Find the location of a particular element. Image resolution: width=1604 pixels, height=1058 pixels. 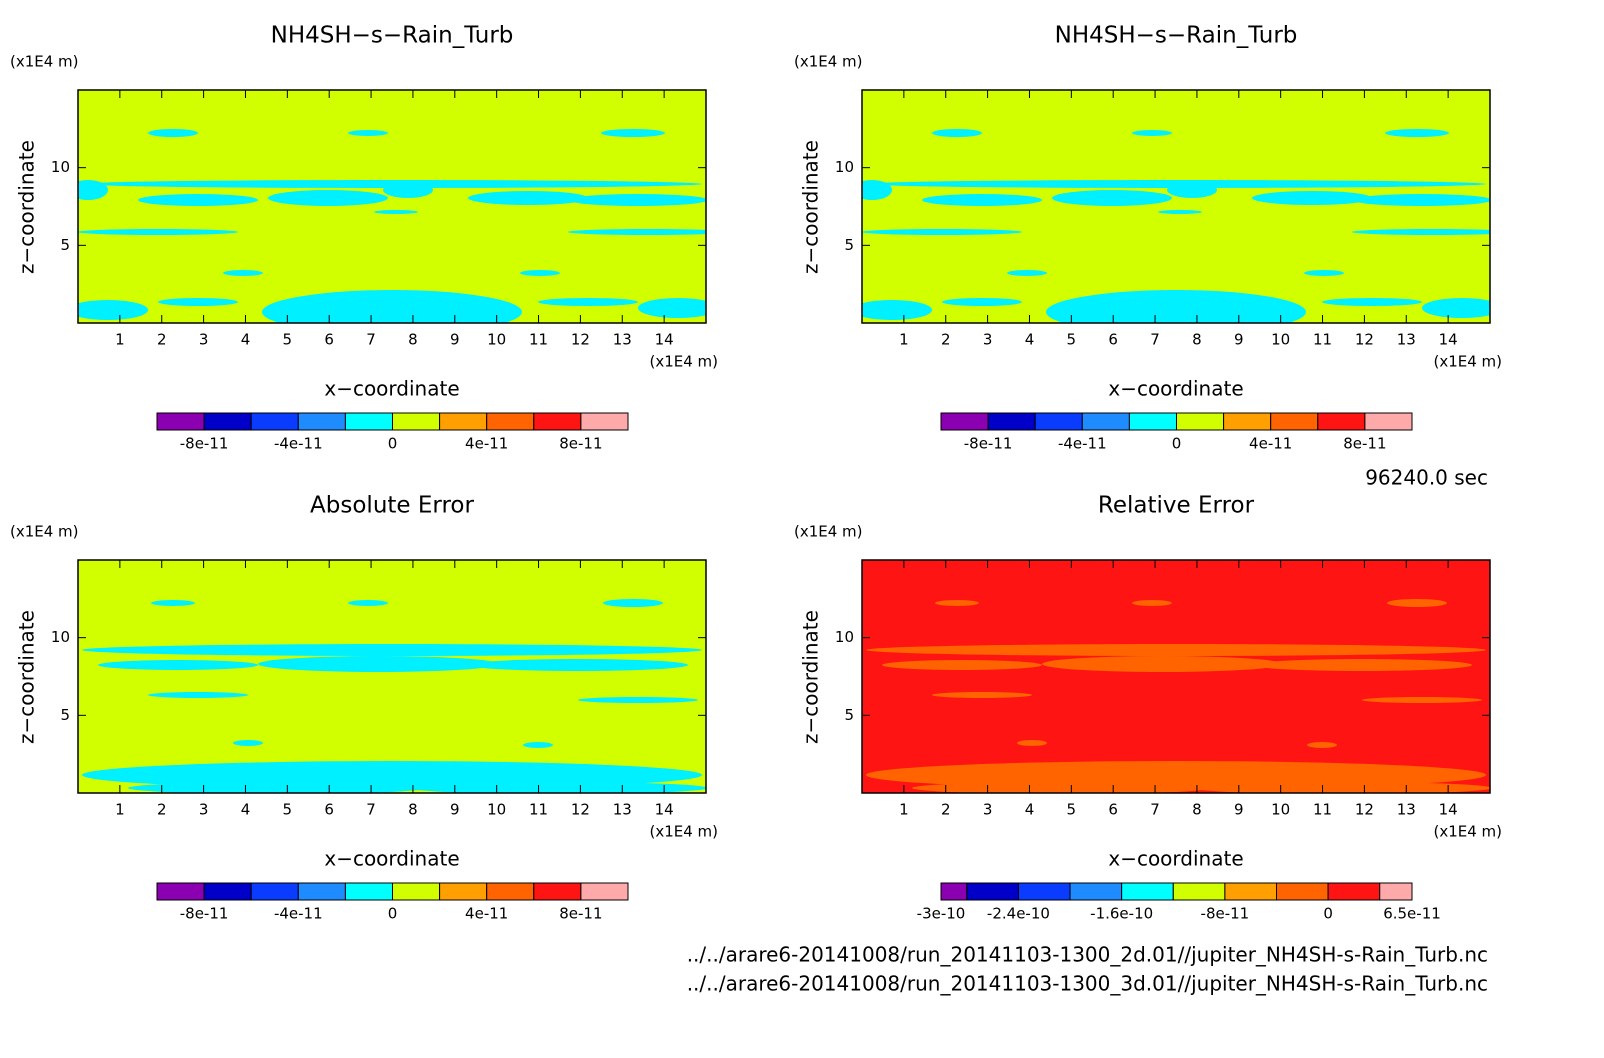

x-axis-label: x−coordinate is located at coordinates (1175, 859).